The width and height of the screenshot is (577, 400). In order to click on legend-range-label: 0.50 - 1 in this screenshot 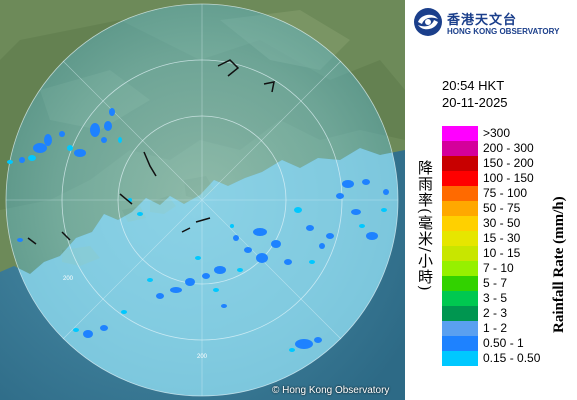, I will do `click(503, 343)`.